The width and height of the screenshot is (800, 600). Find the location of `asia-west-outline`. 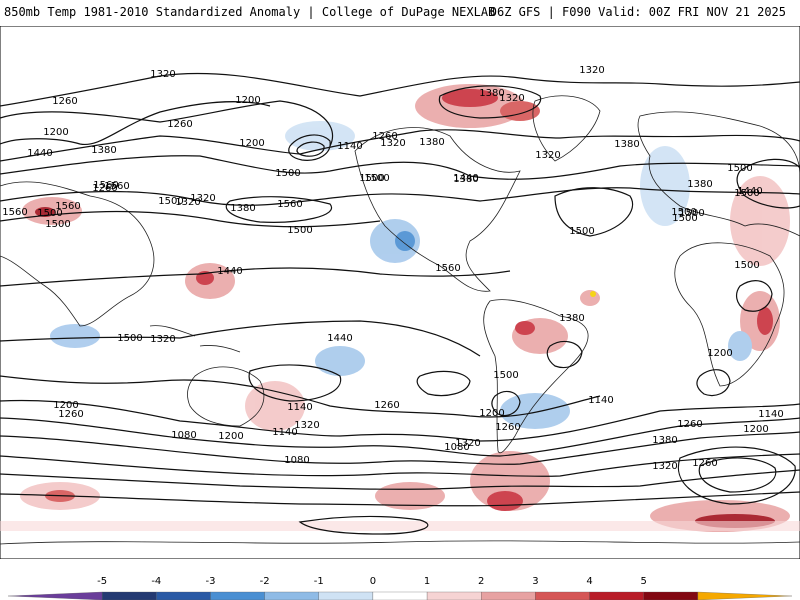

asia-west-outline is located at coordinates (77, 254).